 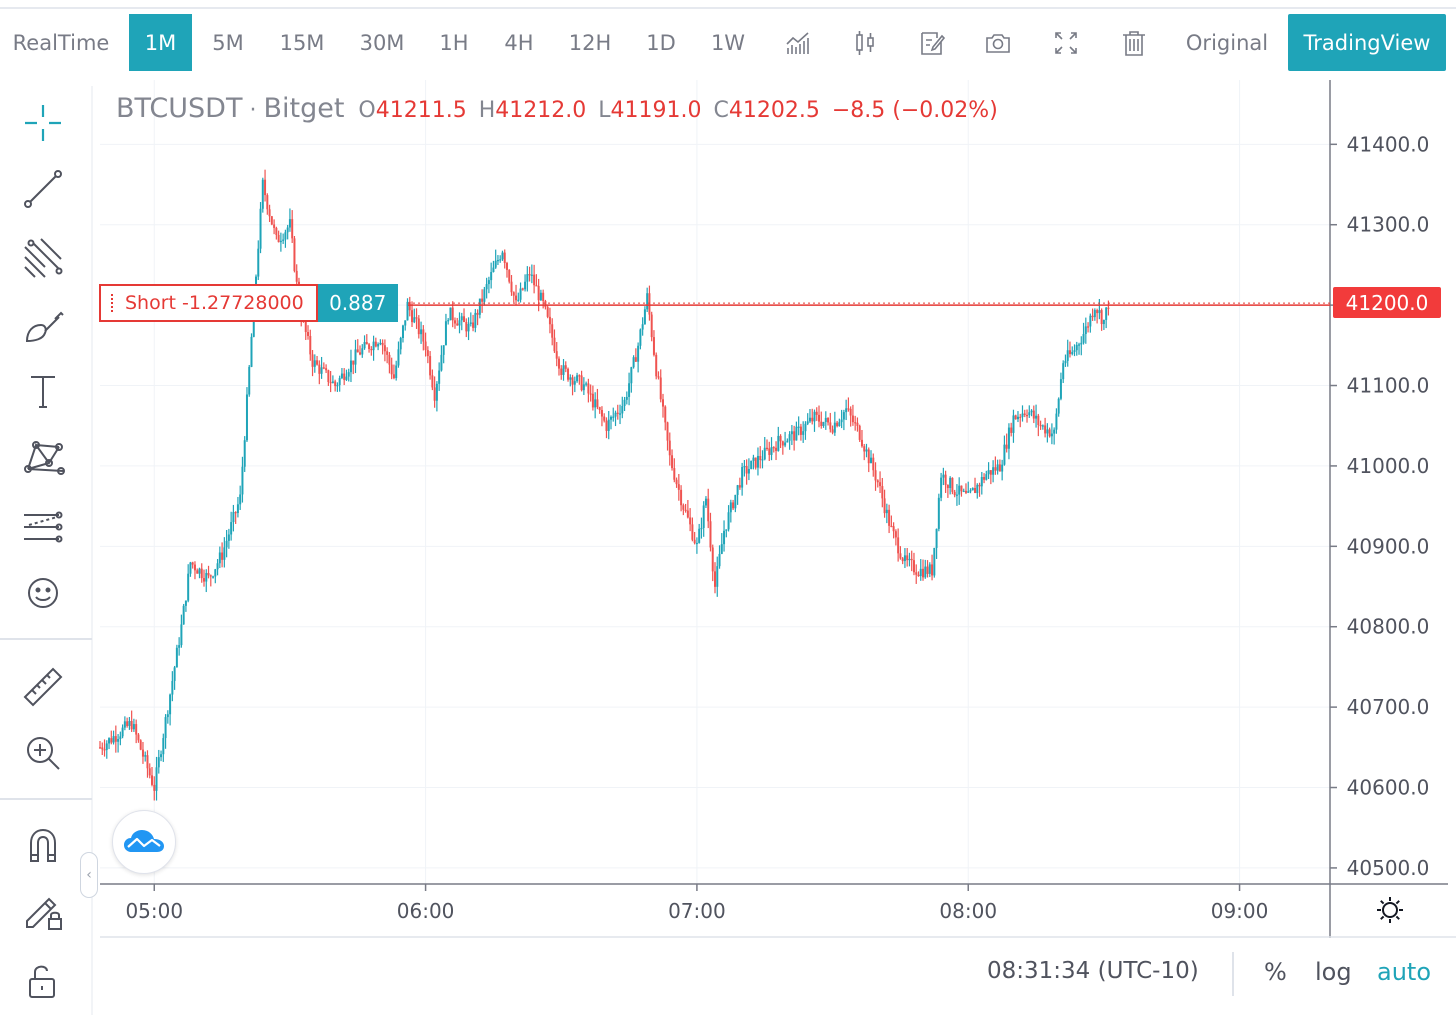 What do you see at coordinates (43, 257) in the screenshot?
I see `fib-icon` at bounding box center [43, 257].